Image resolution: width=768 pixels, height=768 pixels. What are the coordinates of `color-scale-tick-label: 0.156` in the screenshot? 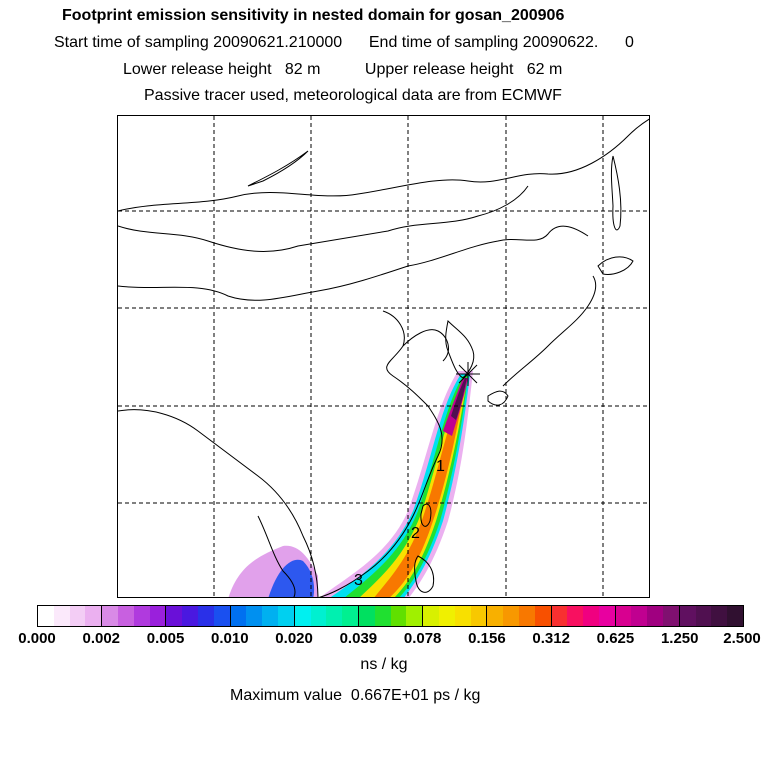 It's located at (487, 638).